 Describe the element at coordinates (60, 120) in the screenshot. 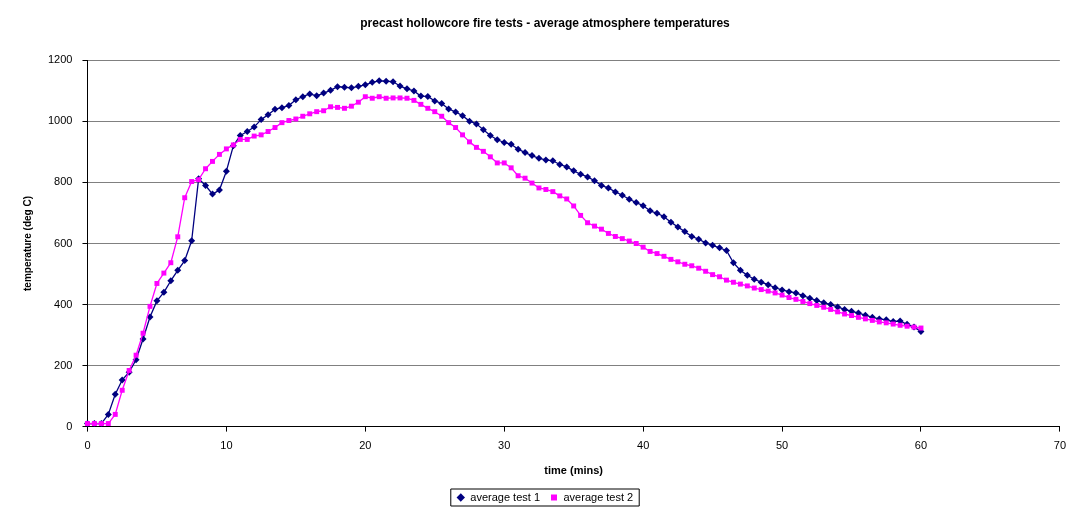

I see `y-tick-label: 1000` at that location.